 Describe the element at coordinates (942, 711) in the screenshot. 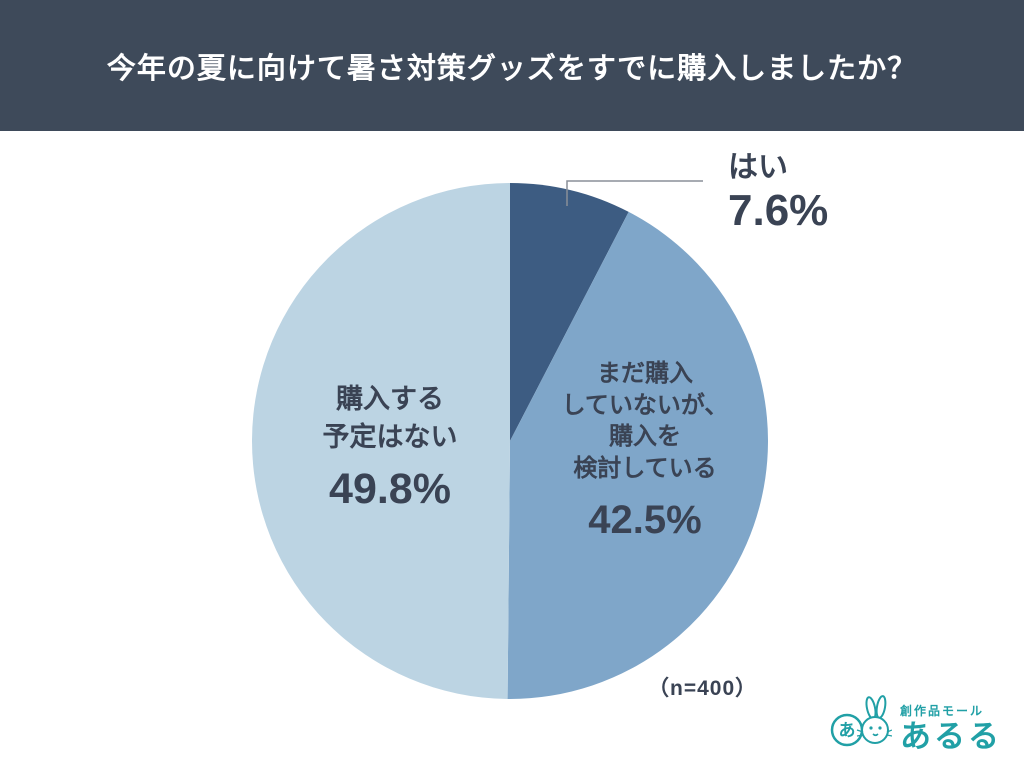

I see `logo-tagline: 創作品モール` at that location.